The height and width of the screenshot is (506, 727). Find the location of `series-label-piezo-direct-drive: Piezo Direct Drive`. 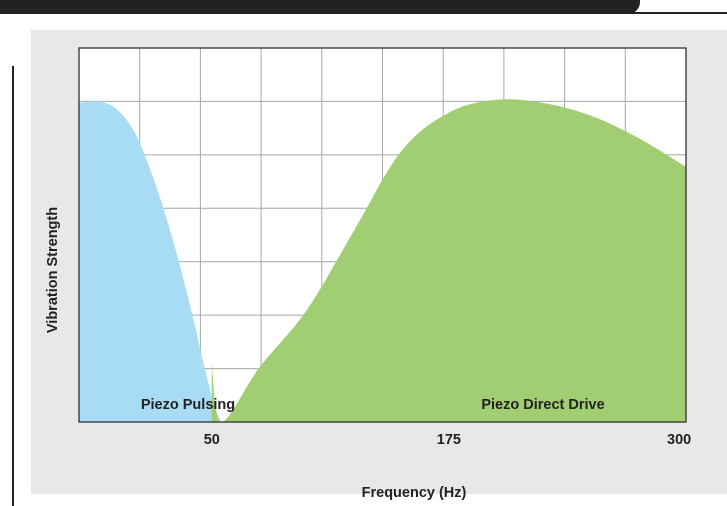

series-label-piezo-direct-drive: Piezo Direct Drive is located at coordinates (542, 405).